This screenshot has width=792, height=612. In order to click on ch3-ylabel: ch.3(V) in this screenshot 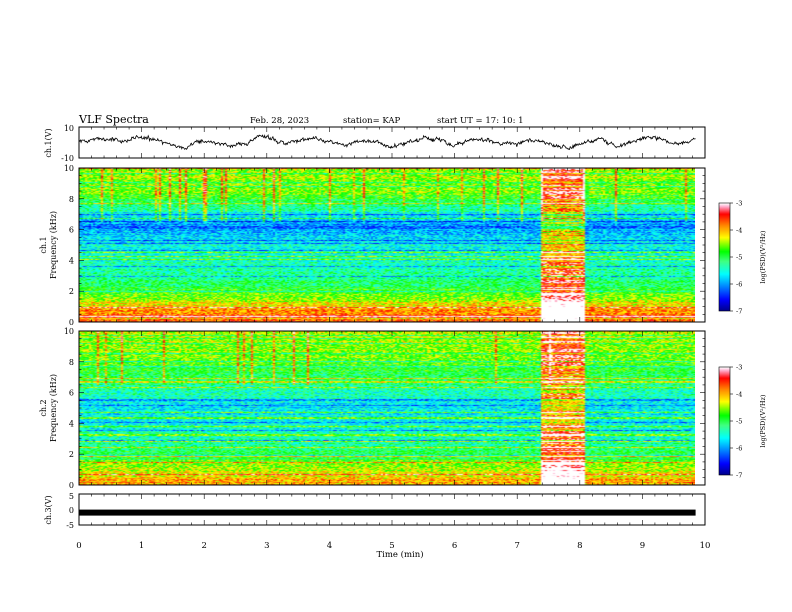, I will do `click(48, 509)`.